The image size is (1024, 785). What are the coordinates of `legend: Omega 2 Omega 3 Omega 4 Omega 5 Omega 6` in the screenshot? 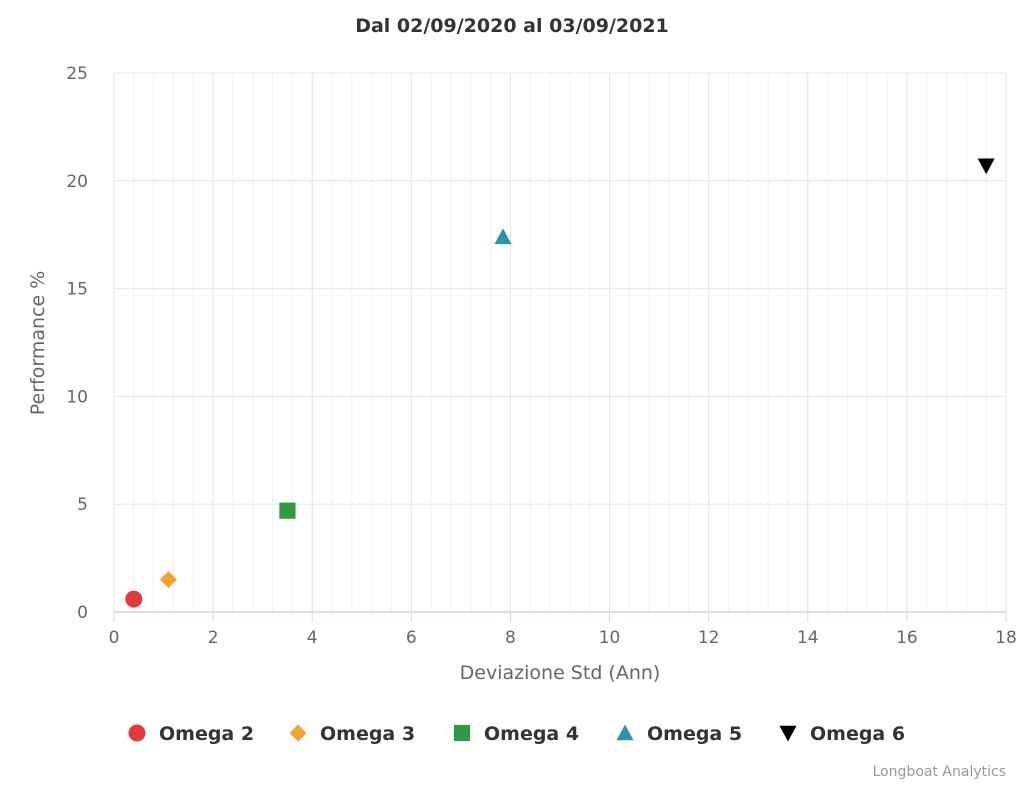 It's located at (517, 734).